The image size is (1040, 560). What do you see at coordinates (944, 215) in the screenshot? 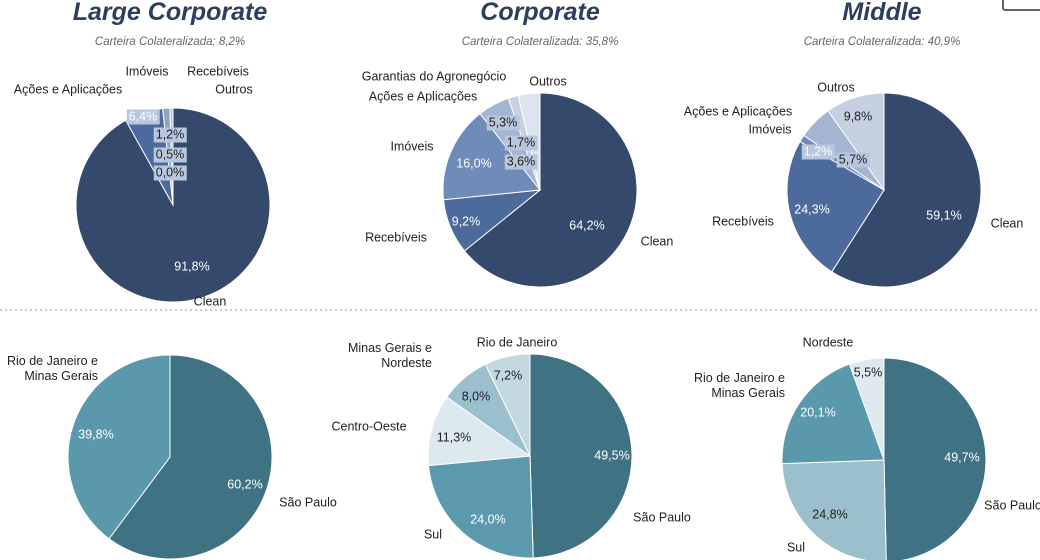
I see `data-label: 59,1%` at bounding box center [944, 215].